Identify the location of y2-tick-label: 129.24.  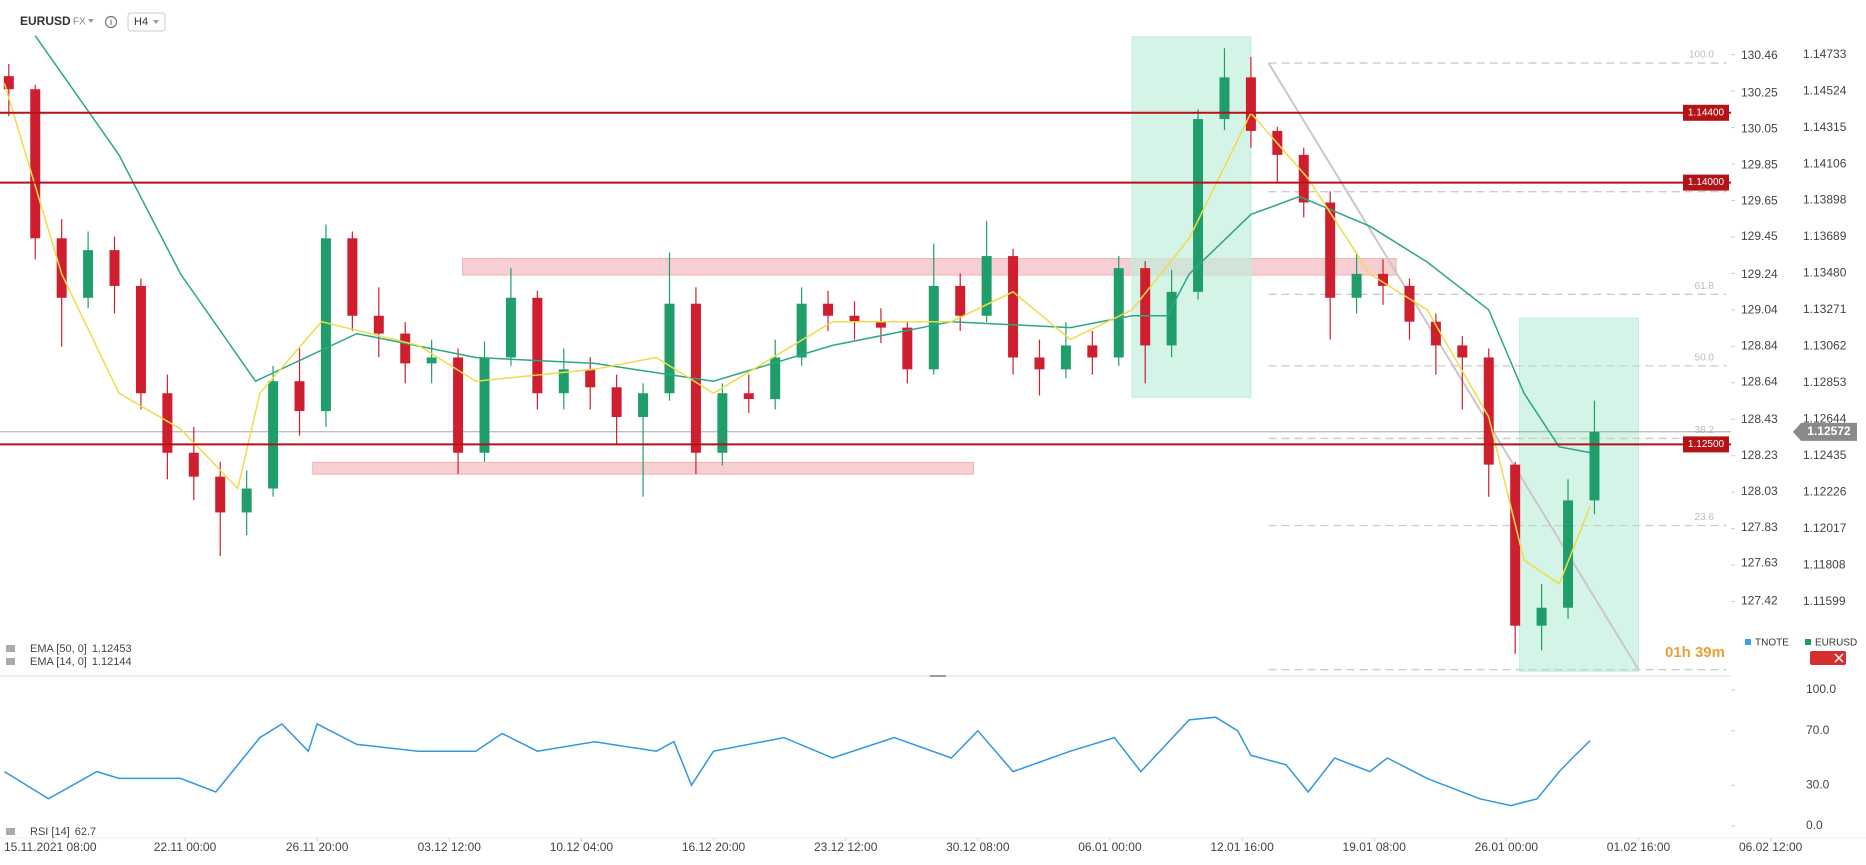
(1759, 274).